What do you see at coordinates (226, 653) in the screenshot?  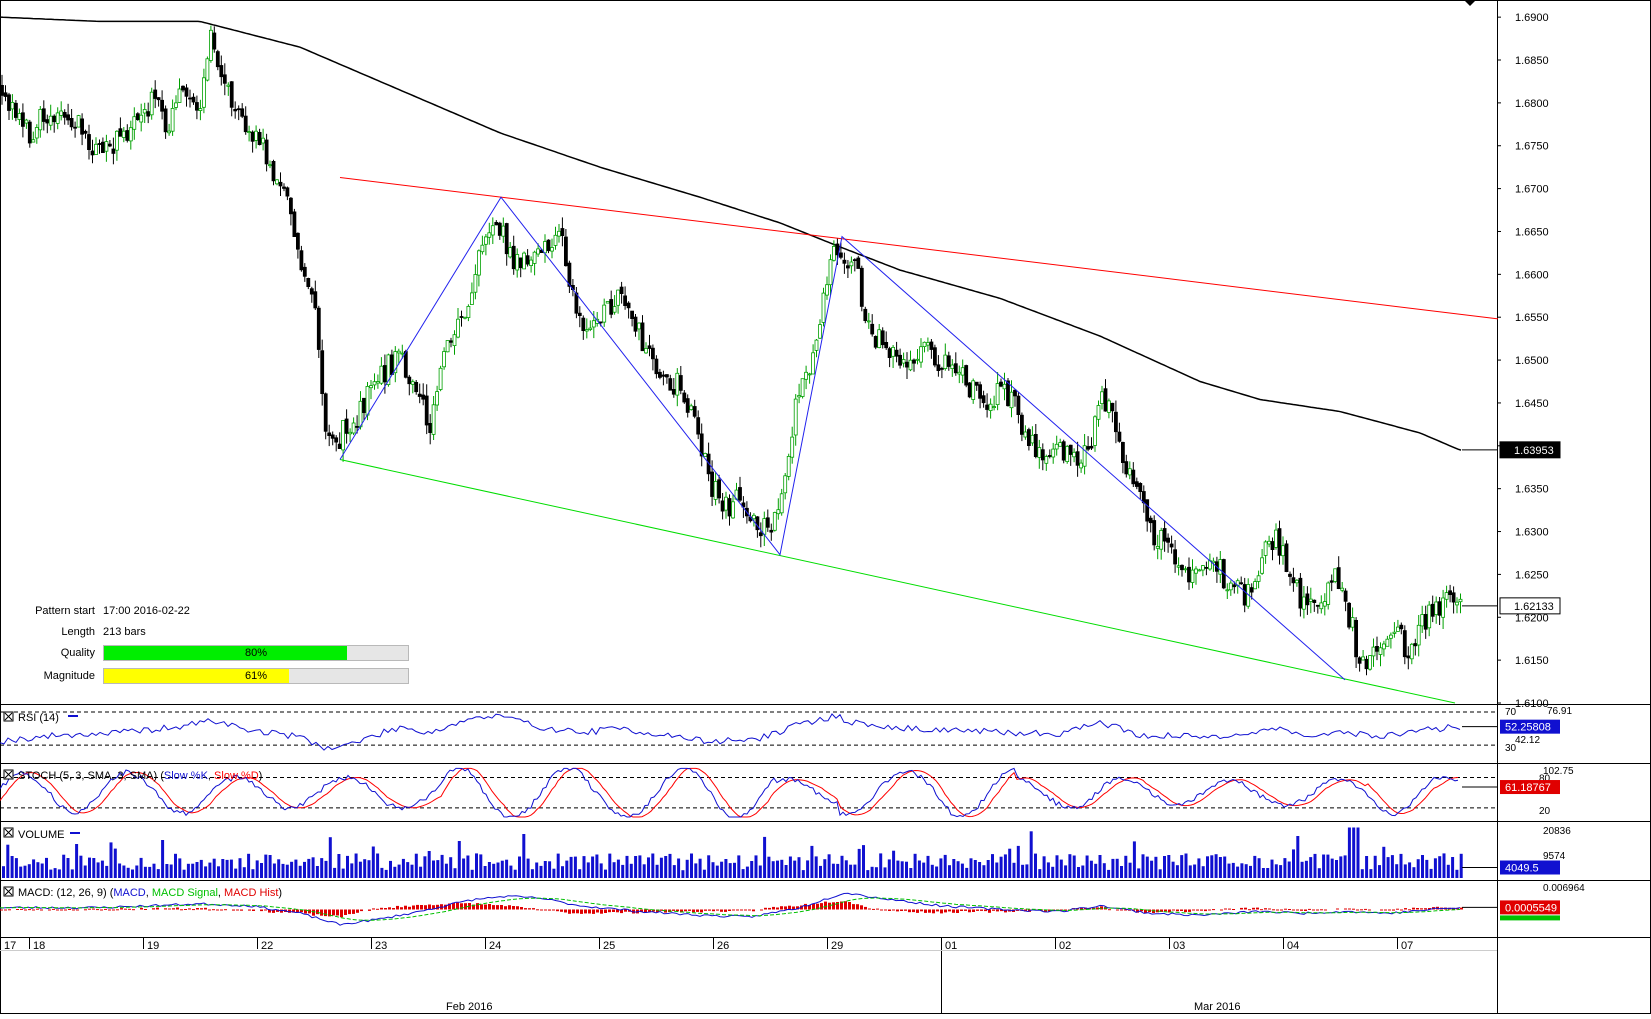 I see `quality-bar-fill` at bounding box center [226, 653].